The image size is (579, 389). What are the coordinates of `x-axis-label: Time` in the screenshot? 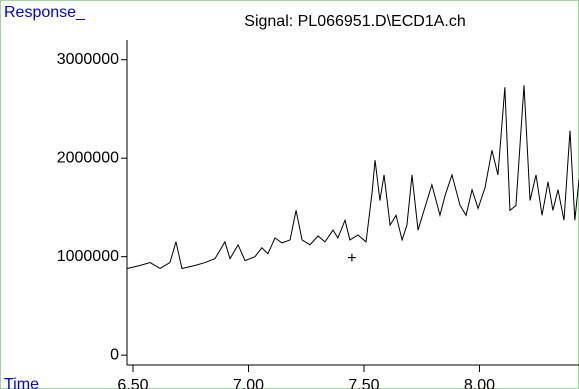 It's located at (21, 382).